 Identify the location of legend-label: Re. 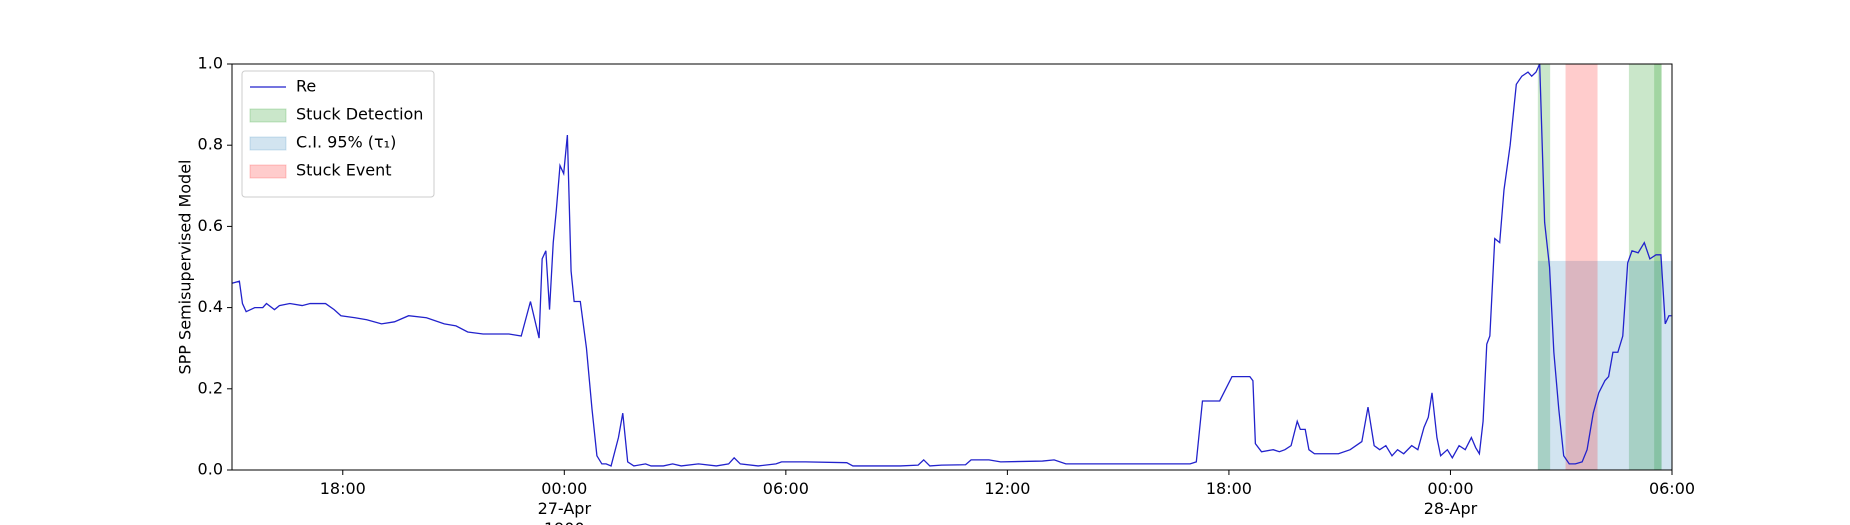
(306, 86).